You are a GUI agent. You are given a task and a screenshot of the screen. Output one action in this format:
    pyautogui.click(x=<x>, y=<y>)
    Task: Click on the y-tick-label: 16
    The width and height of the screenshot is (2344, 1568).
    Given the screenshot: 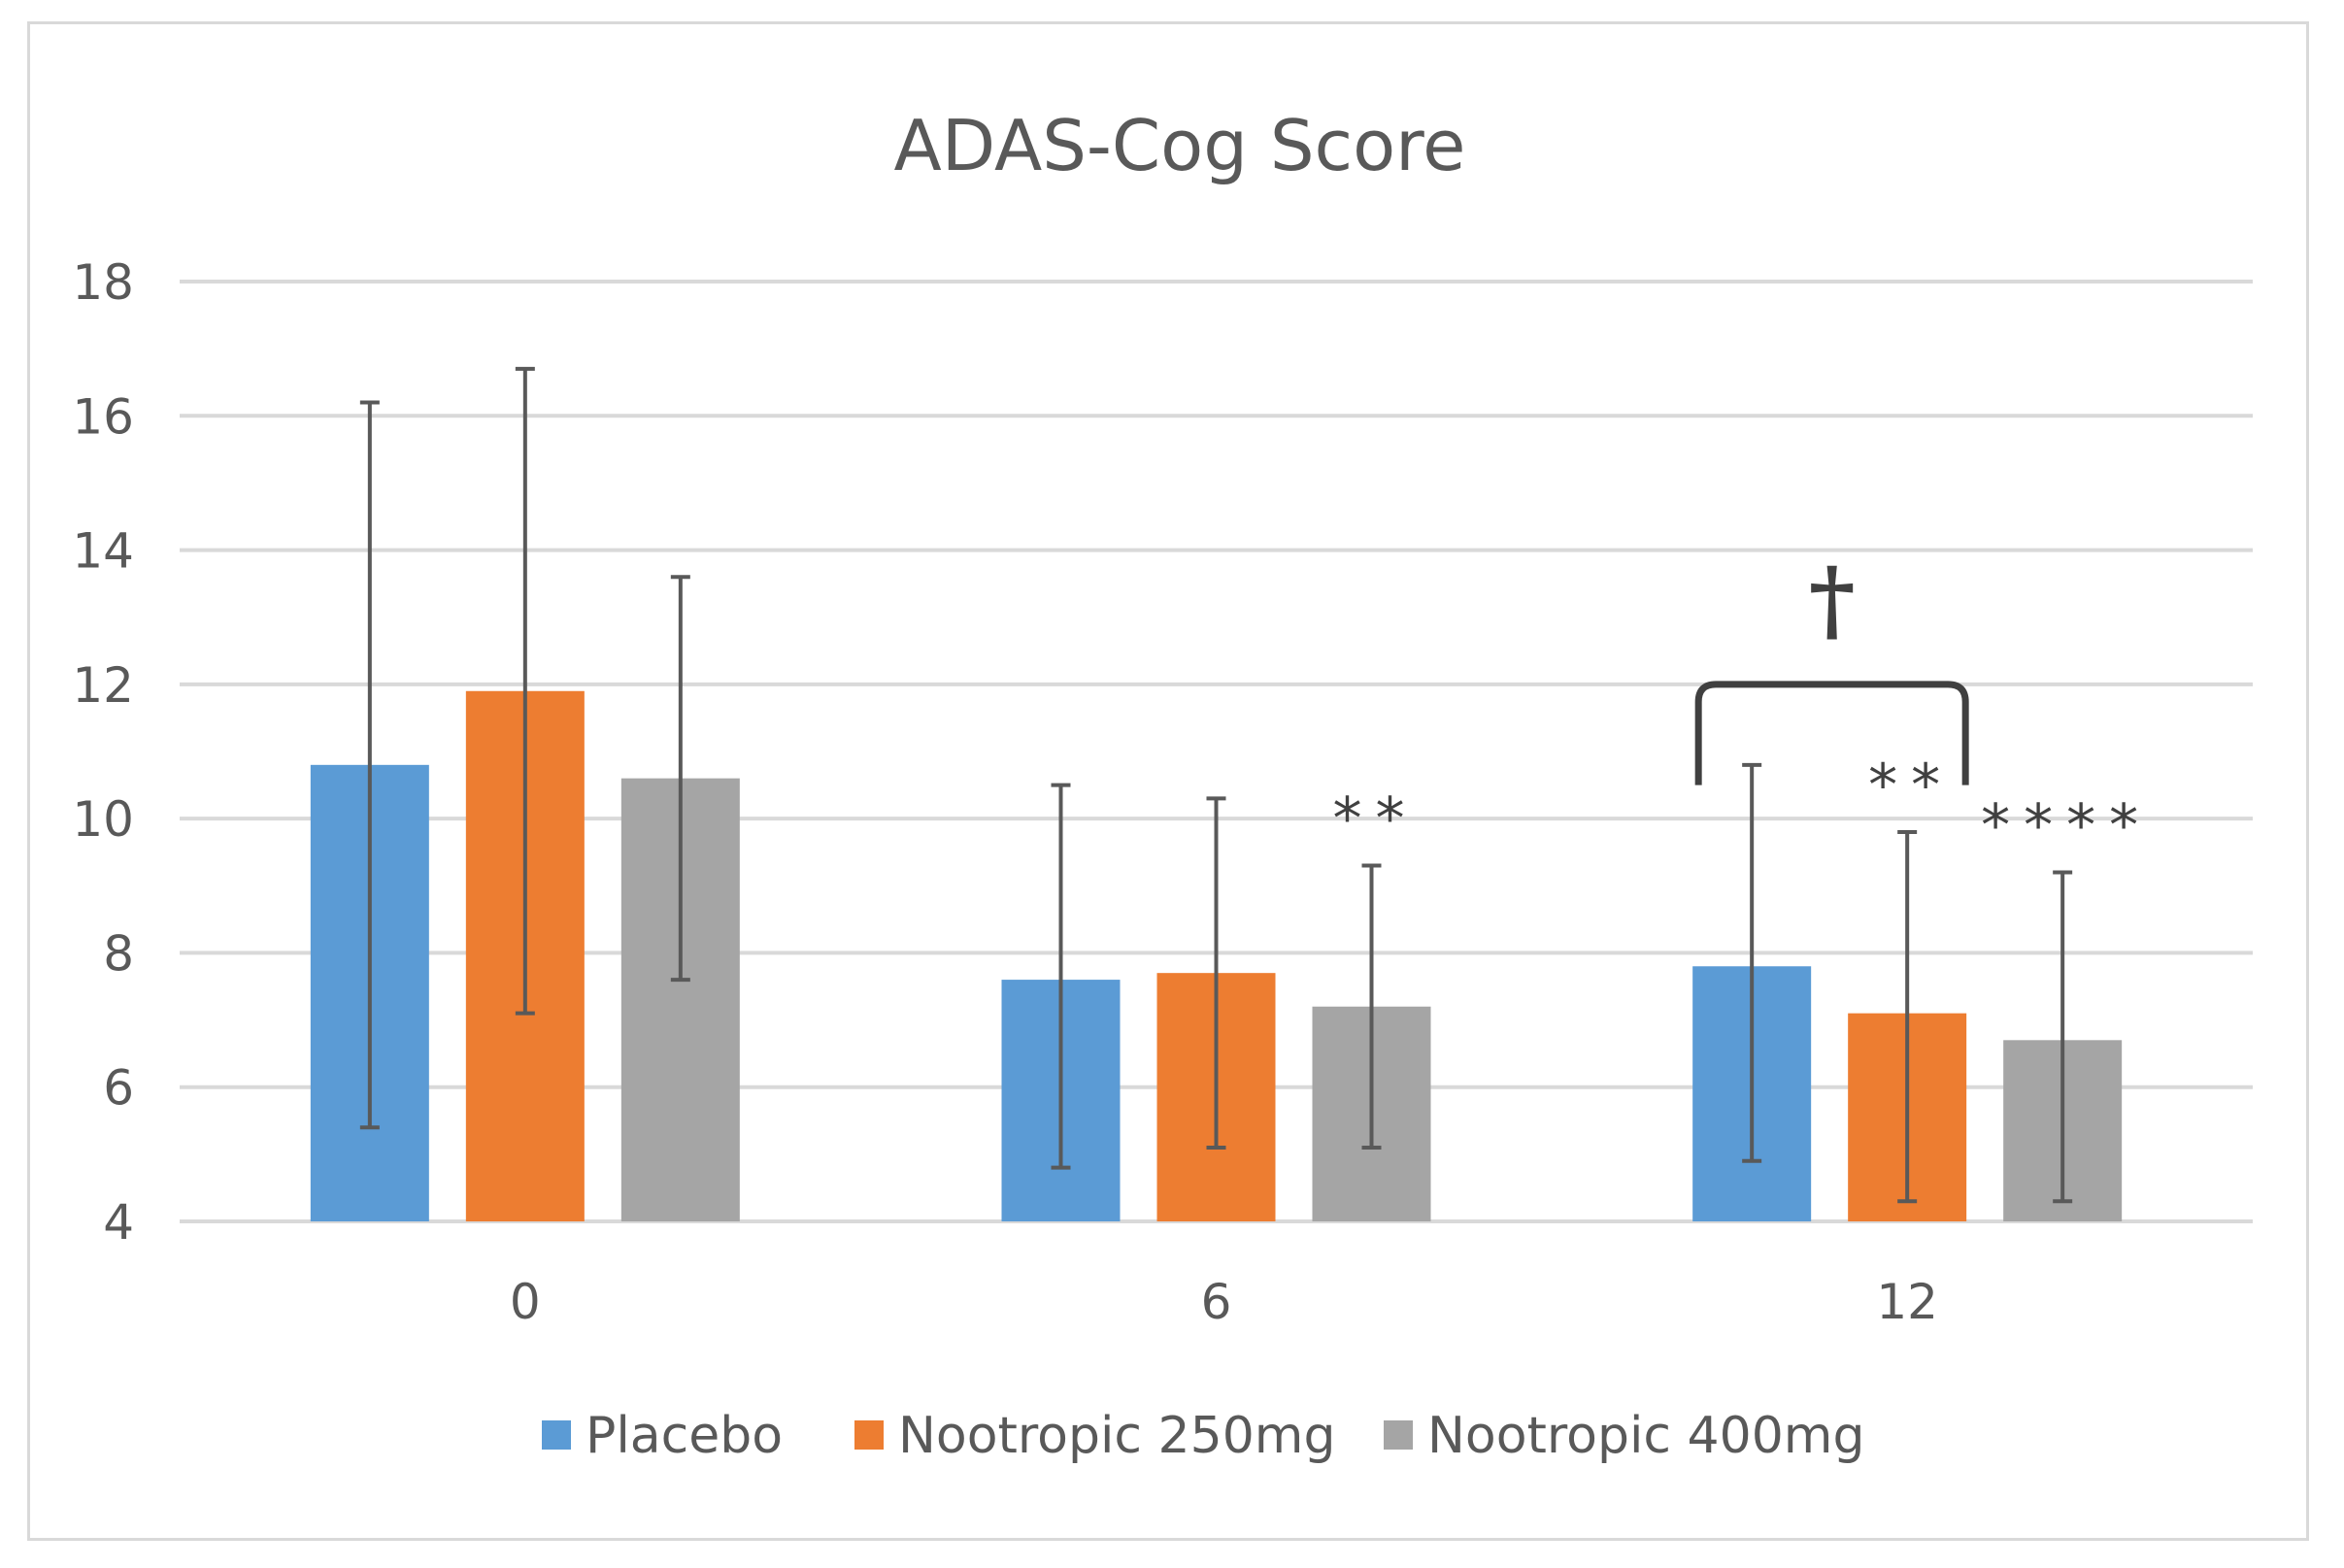 What is the action you would take?
    pyautogui.click(x=103, y=416)
    